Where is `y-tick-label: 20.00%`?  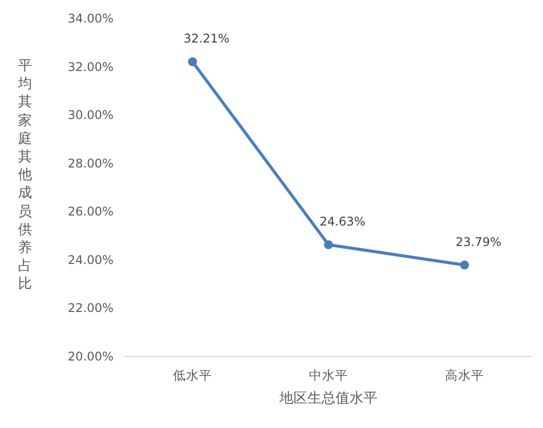
y-tick-label: 20.00% is located at coordinates (91, 357).